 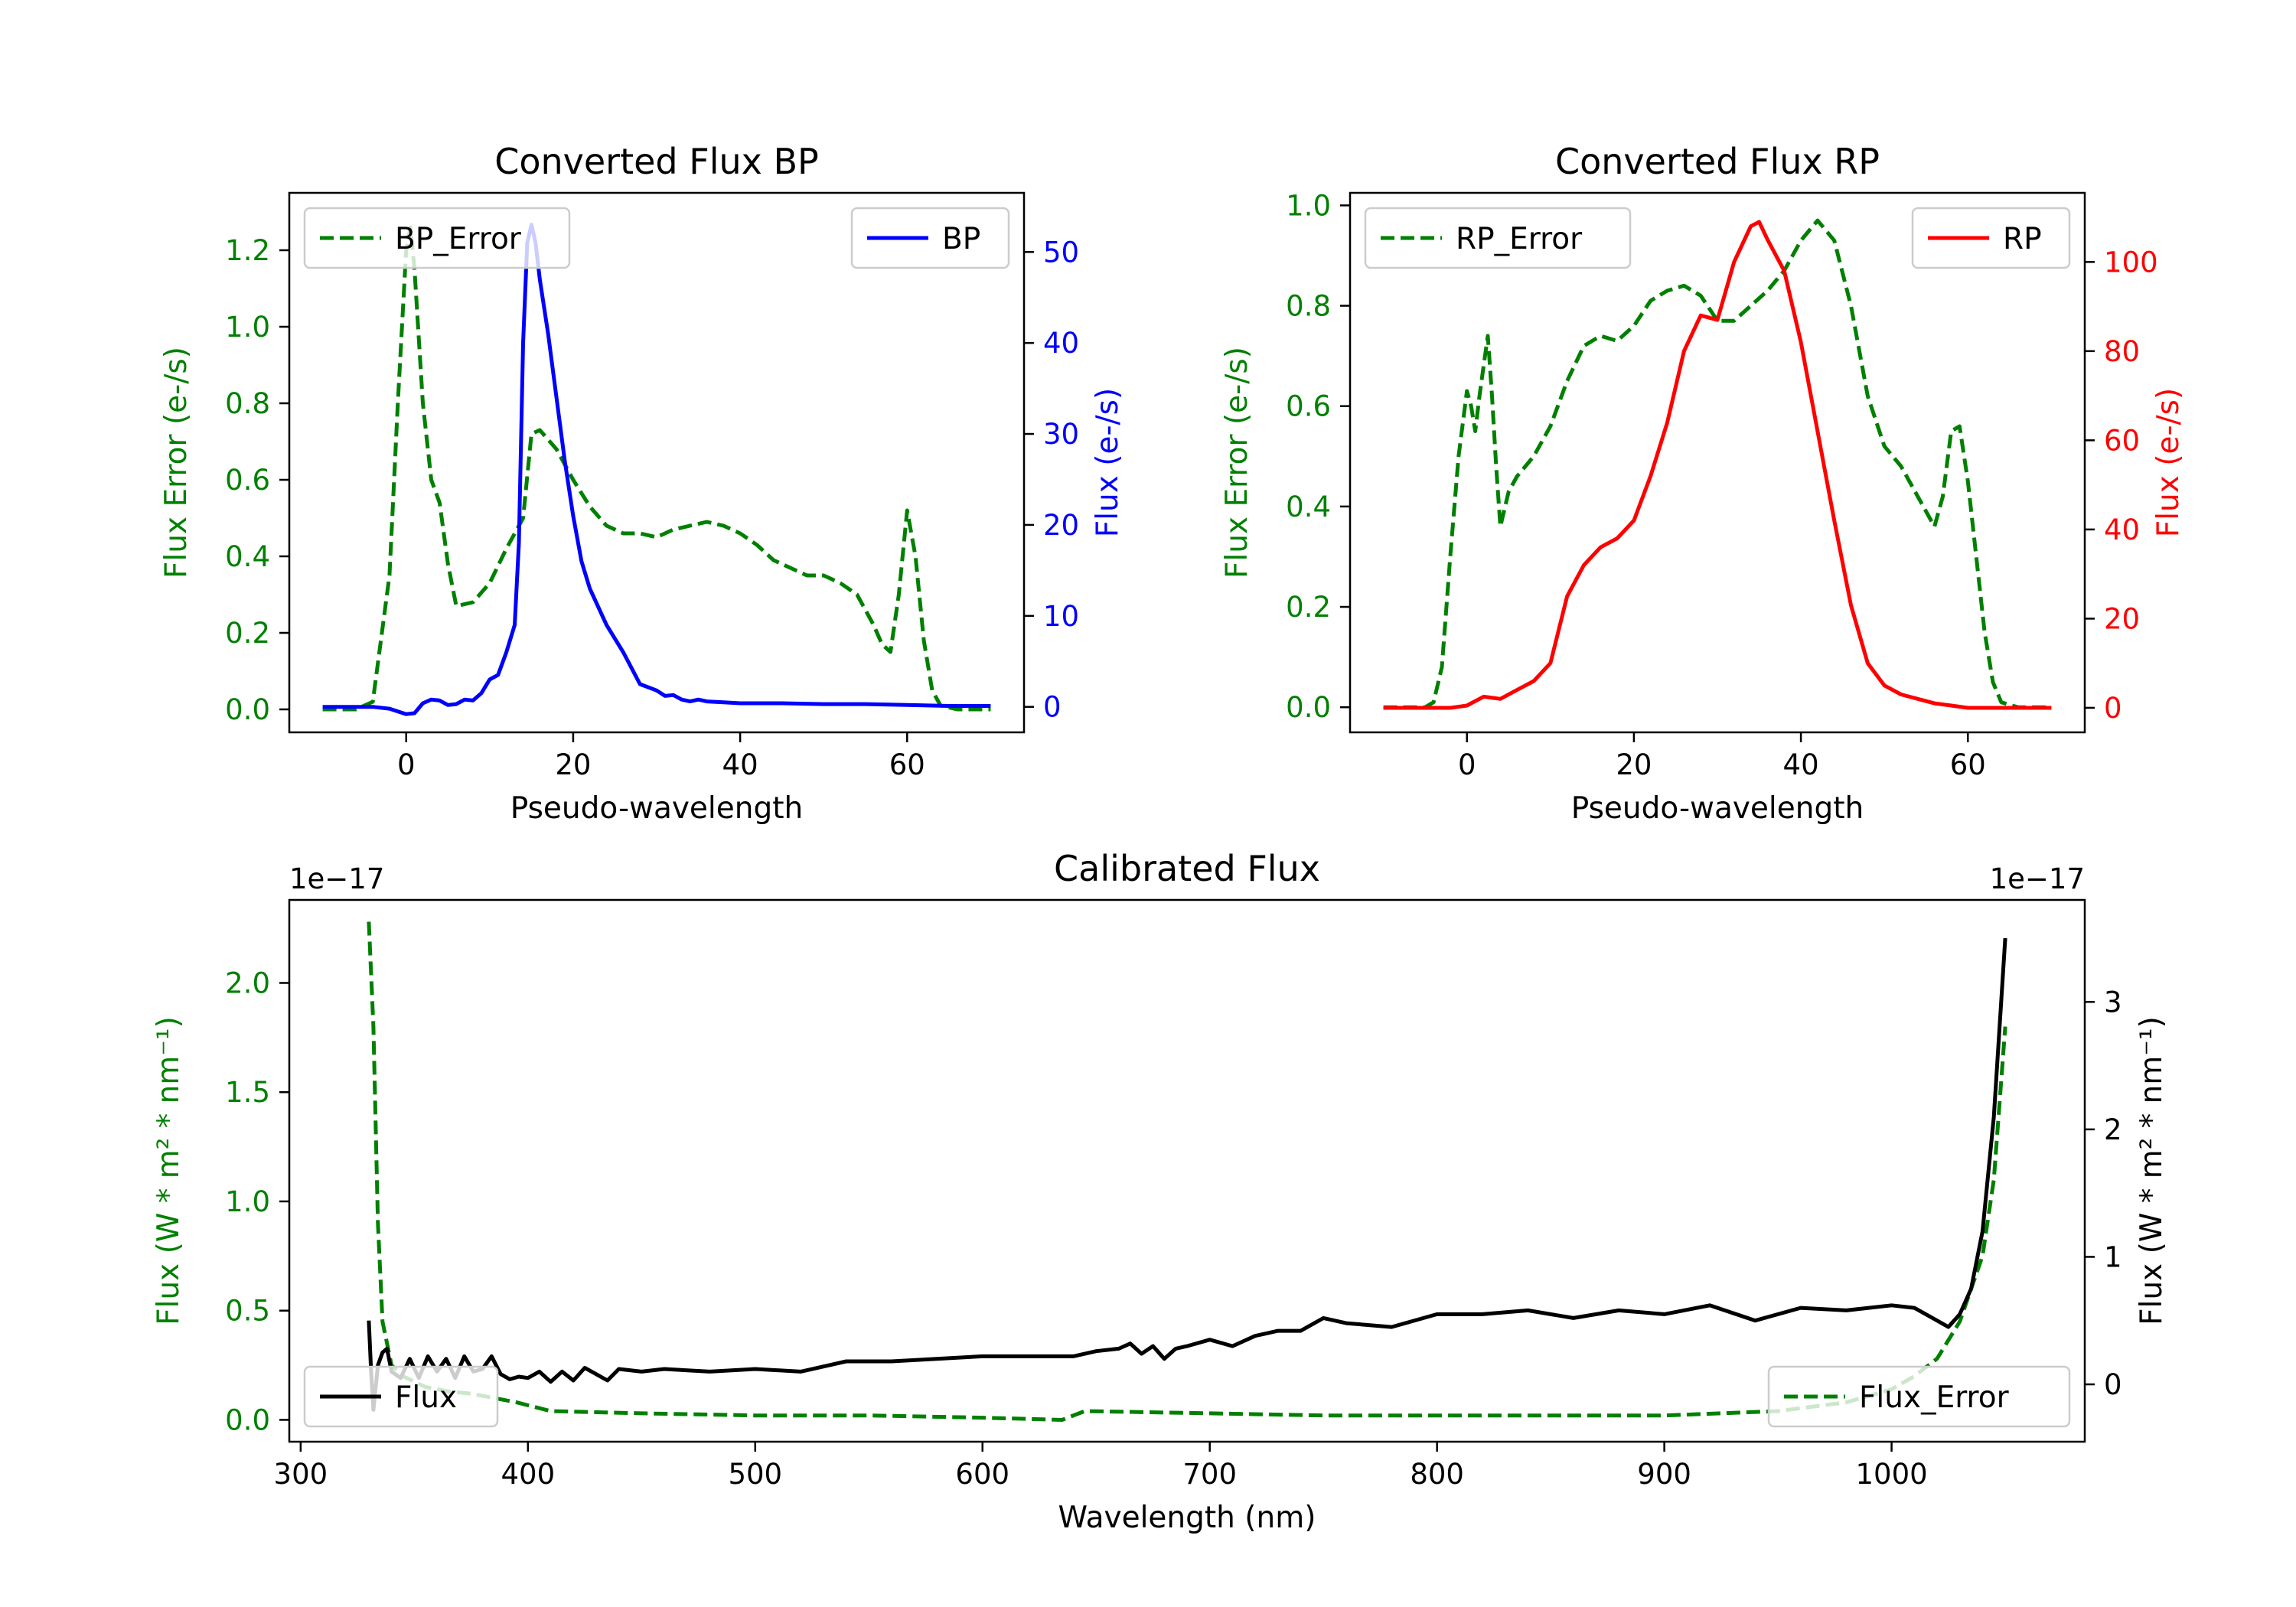 I want to click on x-tick-label: 1000, so click(x=1891, y=1474).